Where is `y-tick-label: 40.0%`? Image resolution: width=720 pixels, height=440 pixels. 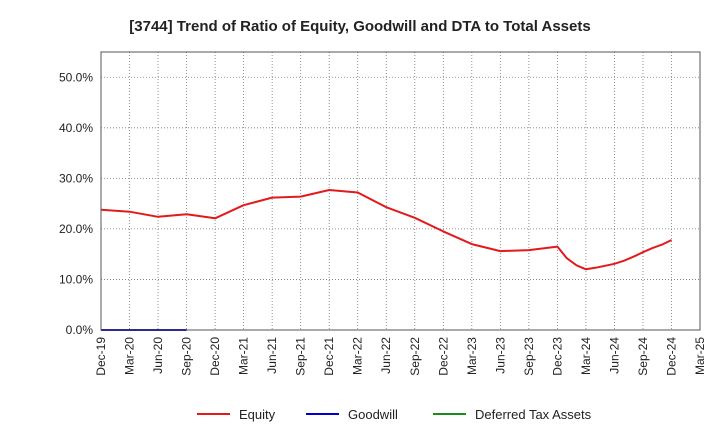 y-tick-label: 40.0% is located at coordinates (76, 128).